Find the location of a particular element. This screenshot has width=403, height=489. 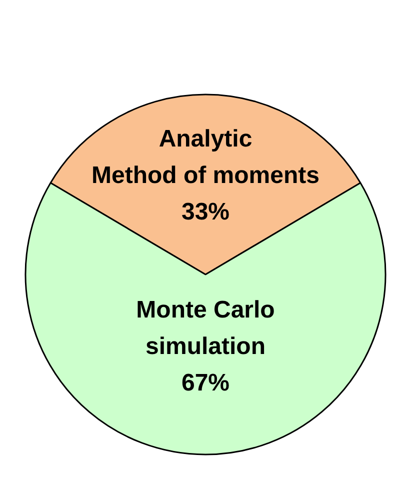

data-label: 67% is located at coordinates (205, 382).